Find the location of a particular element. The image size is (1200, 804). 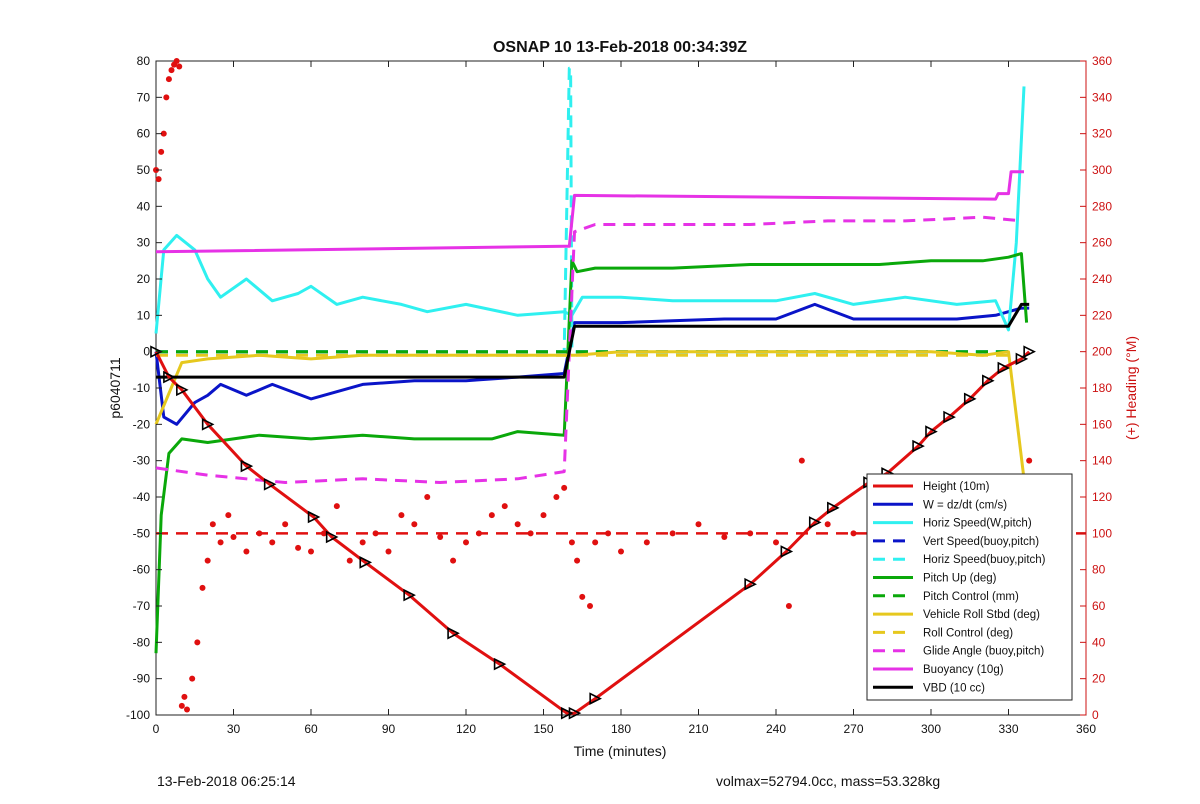

y-tick-label: 40 is located at coordinates (144, 206).